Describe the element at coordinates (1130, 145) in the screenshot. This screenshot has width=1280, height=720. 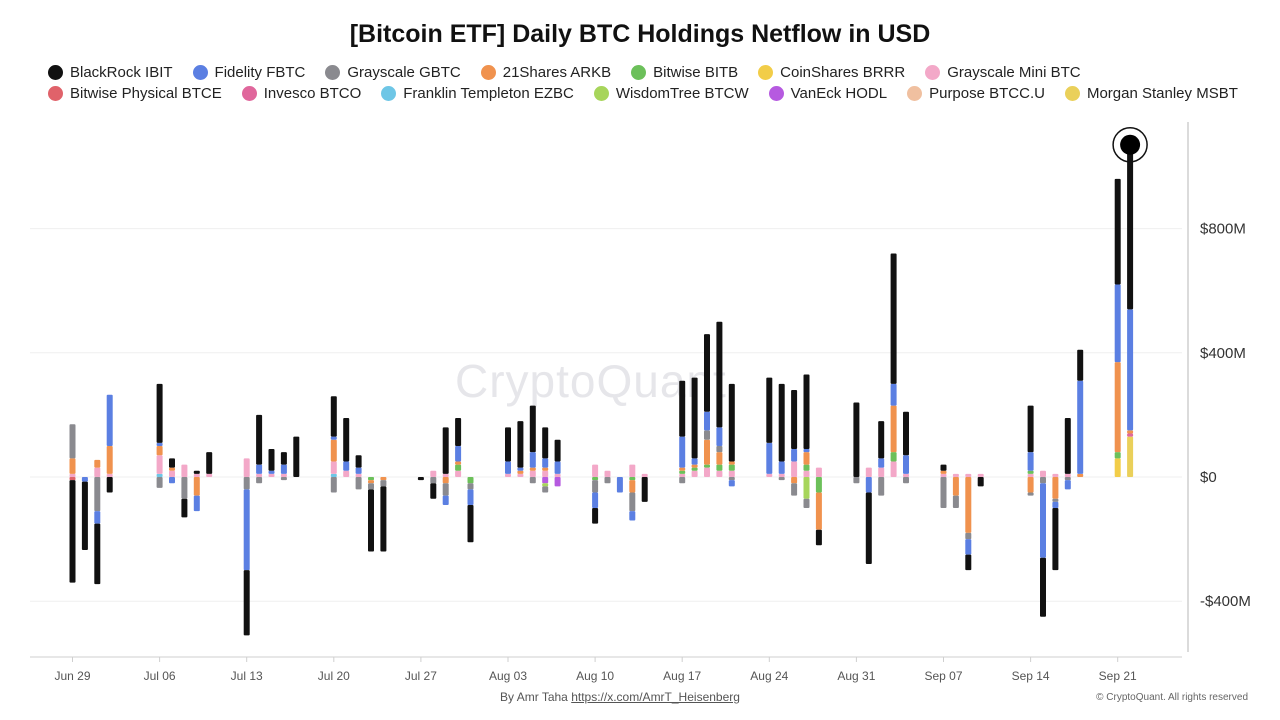
I see `highlight-ring` at that location.